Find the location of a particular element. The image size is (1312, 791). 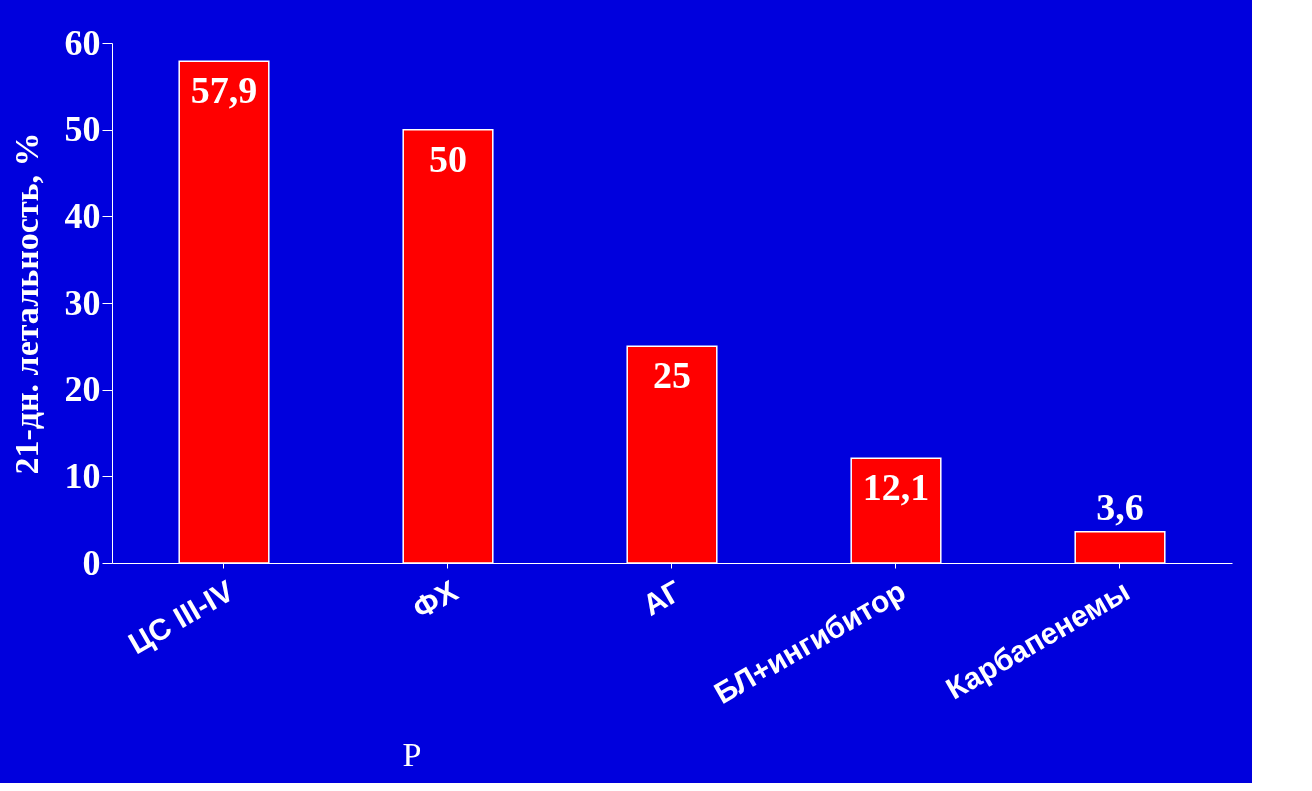

data-label: 25 is located at coordinates (672, 375).